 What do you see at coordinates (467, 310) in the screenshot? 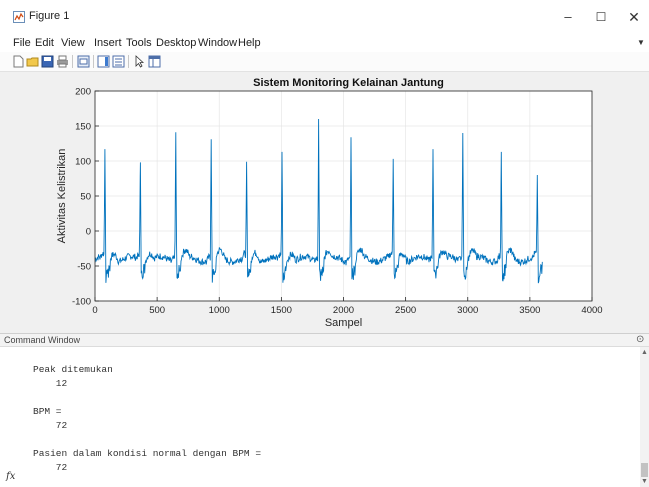
I see `x-tick-label: 3000` at bounding box center [467, 310].